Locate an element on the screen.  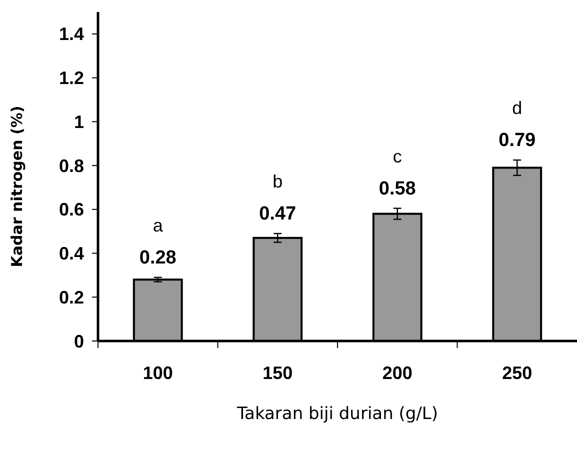
annotation: b is located at coordinates (277, 182).